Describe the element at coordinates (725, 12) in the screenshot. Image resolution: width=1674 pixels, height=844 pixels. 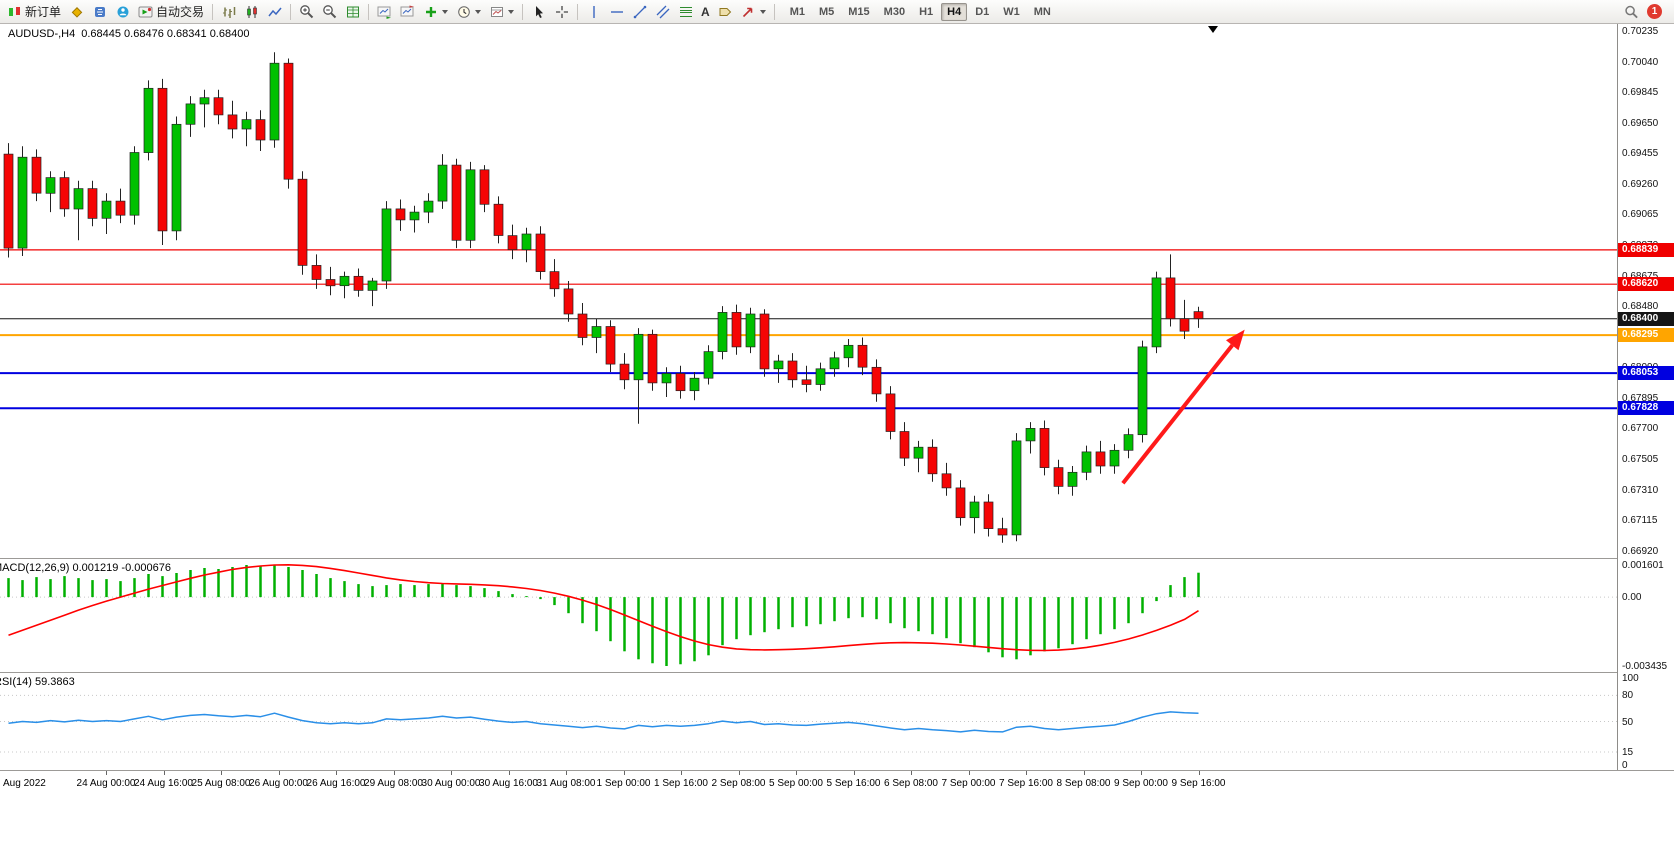
I see `label-button` at that location.